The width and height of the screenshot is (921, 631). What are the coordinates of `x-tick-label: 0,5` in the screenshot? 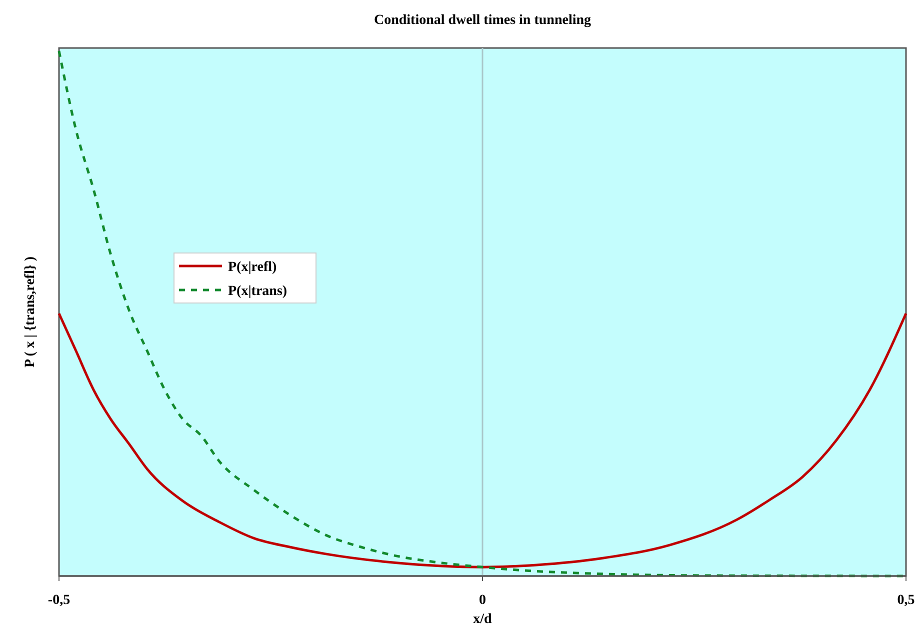 It's located at (906, 600).